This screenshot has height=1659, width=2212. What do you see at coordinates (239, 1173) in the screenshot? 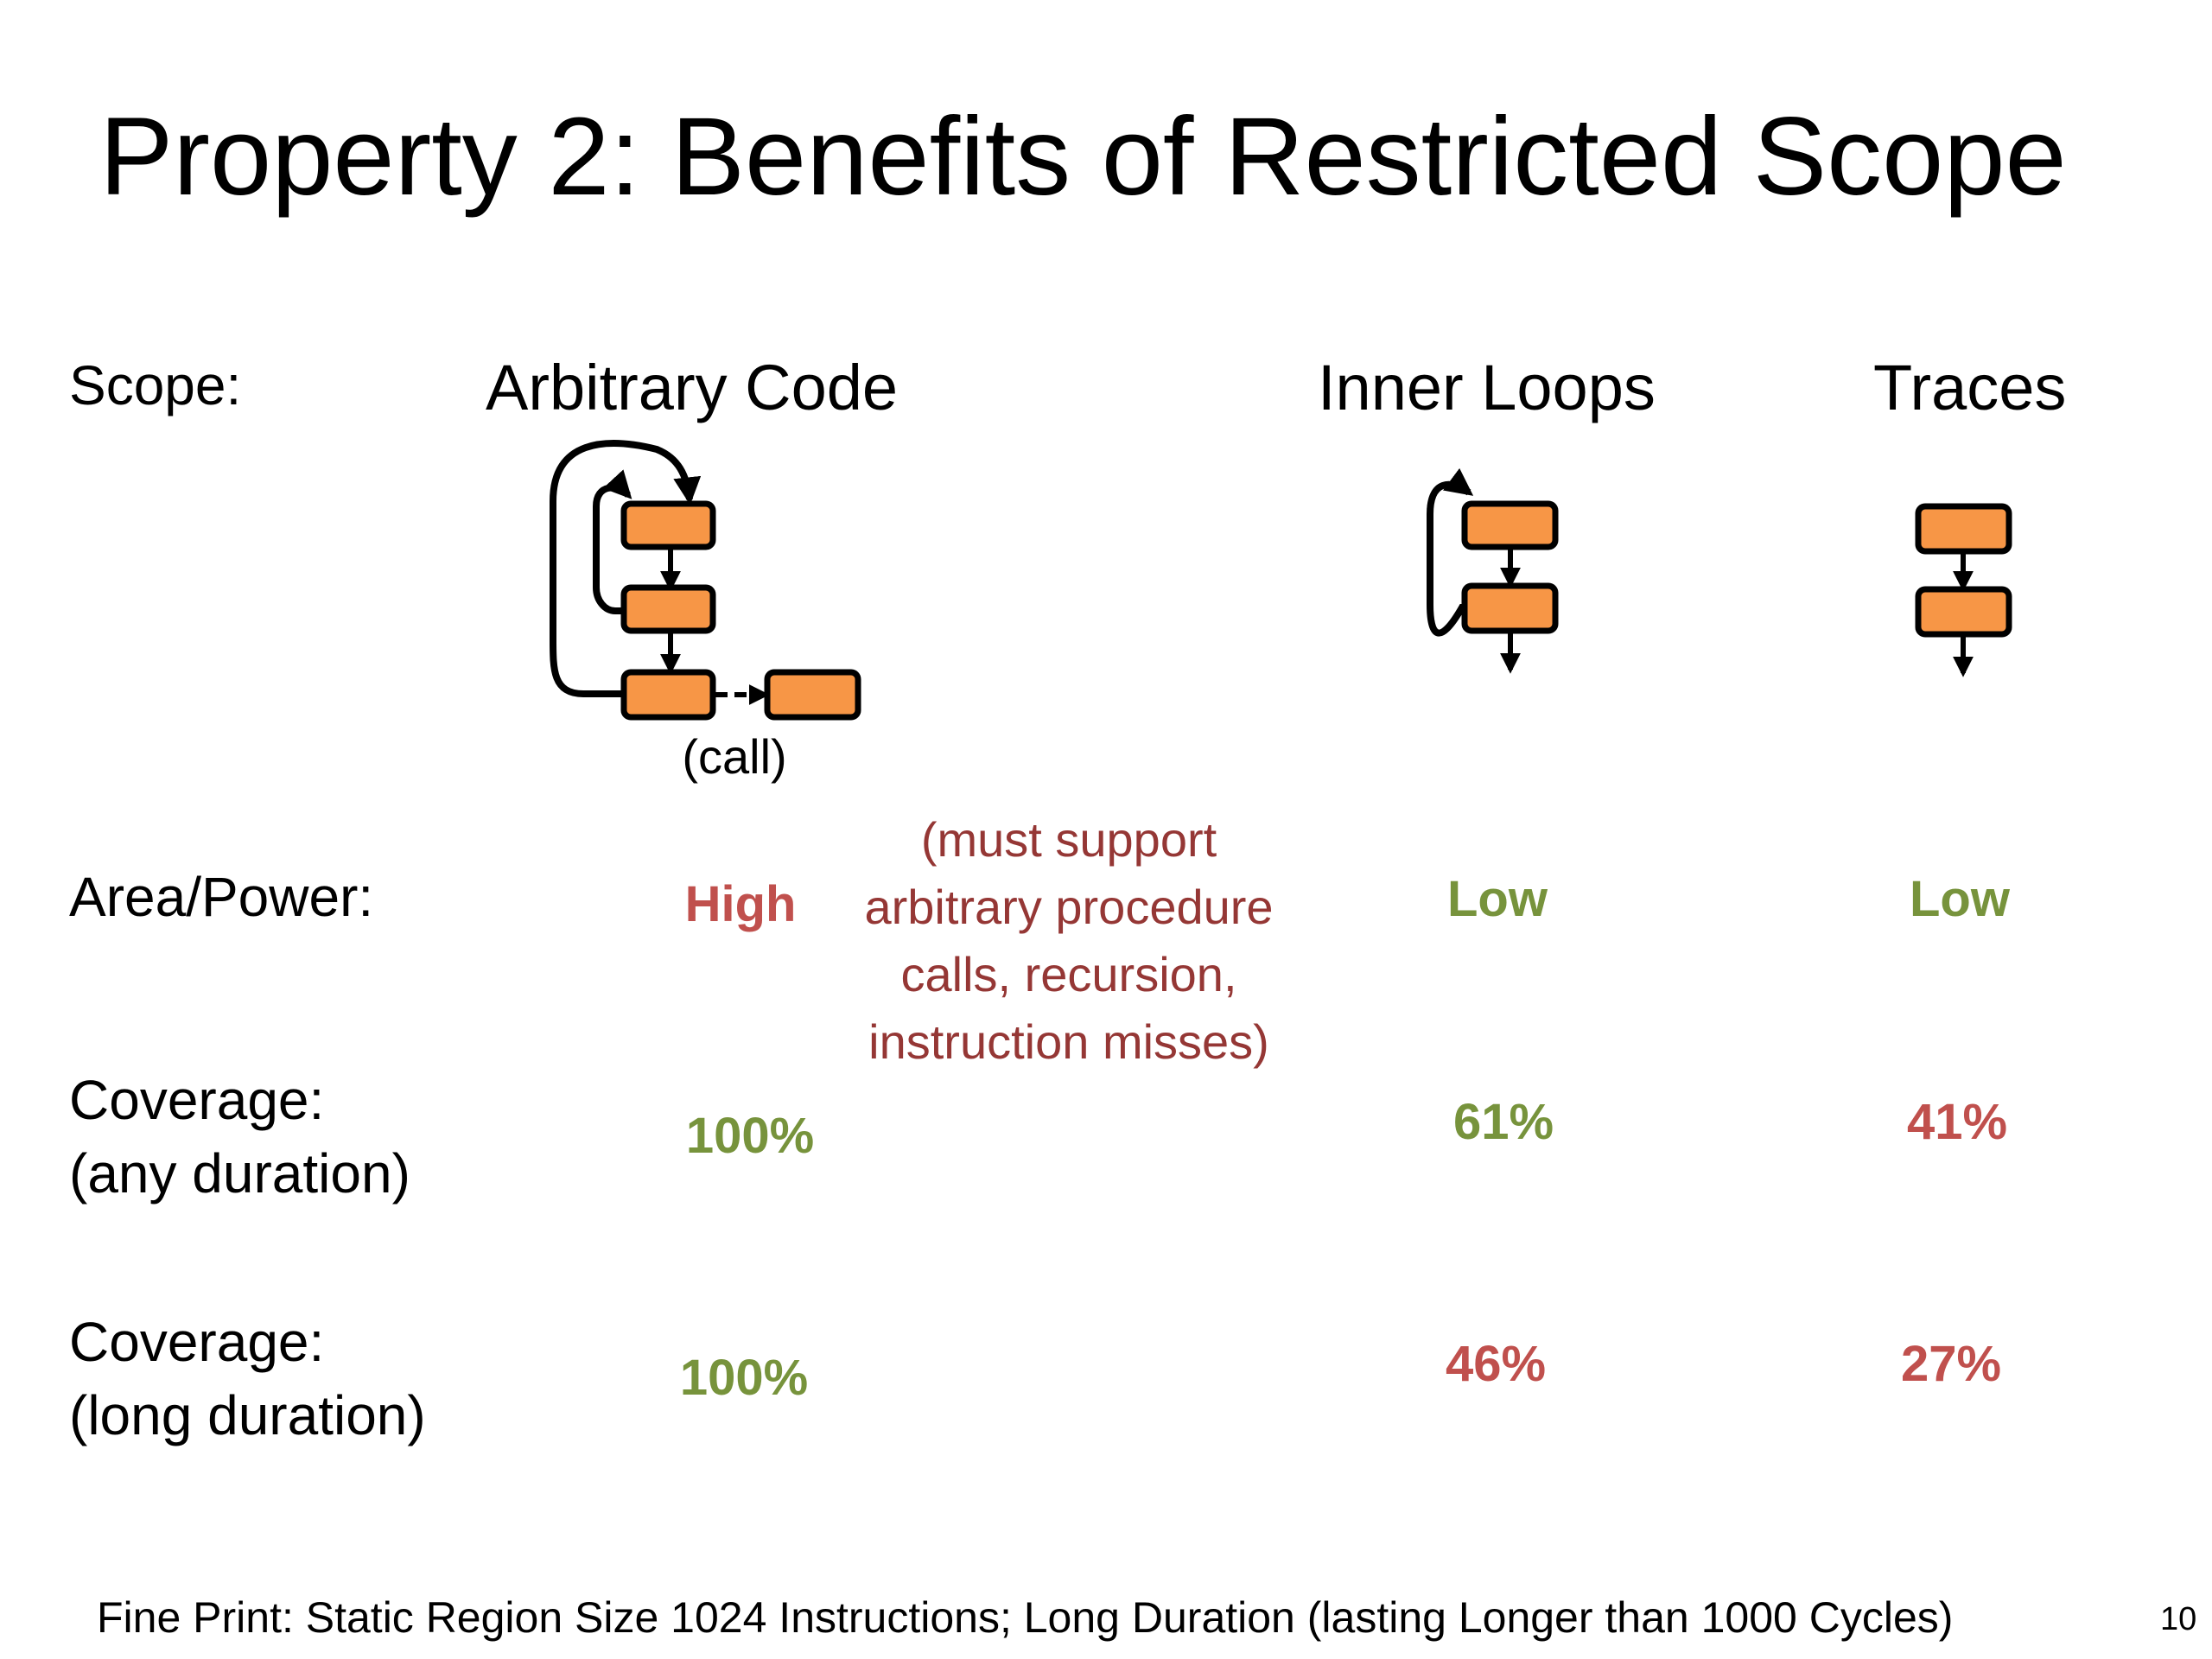
I see `coverage-any-label-line2: (any duration)` at bounding box center [239, 1173].